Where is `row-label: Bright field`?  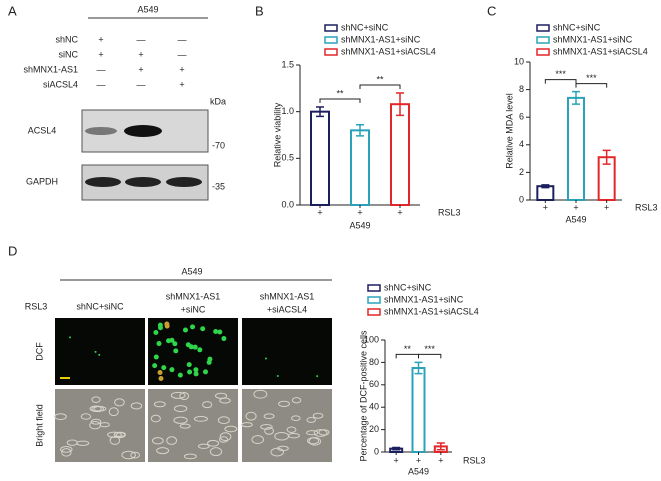 row-label: Bright field is located at coordinates (39, 425).